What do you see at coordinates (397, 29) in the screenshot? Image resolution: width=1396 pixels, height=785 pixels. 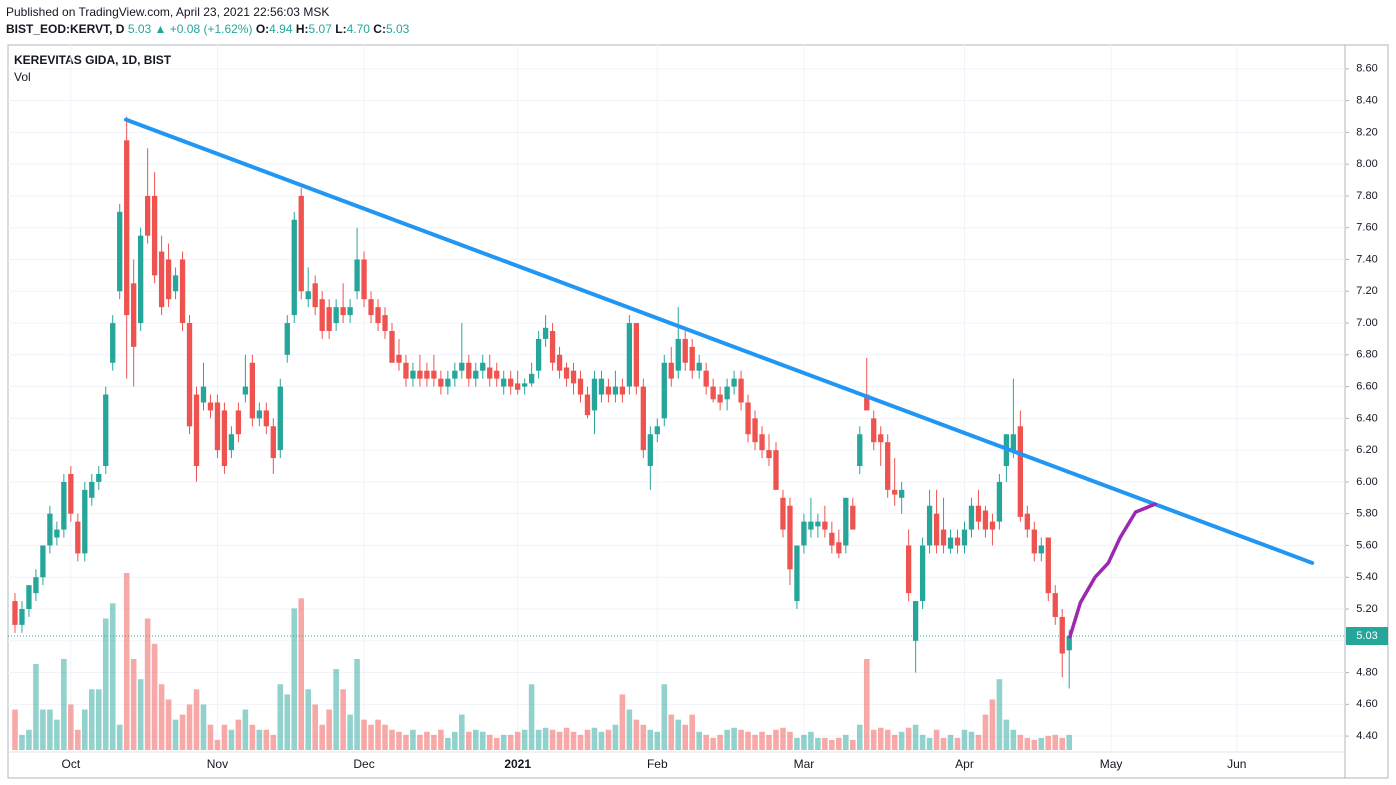 I see `c: 5.03` at bounding box center [397, 29].